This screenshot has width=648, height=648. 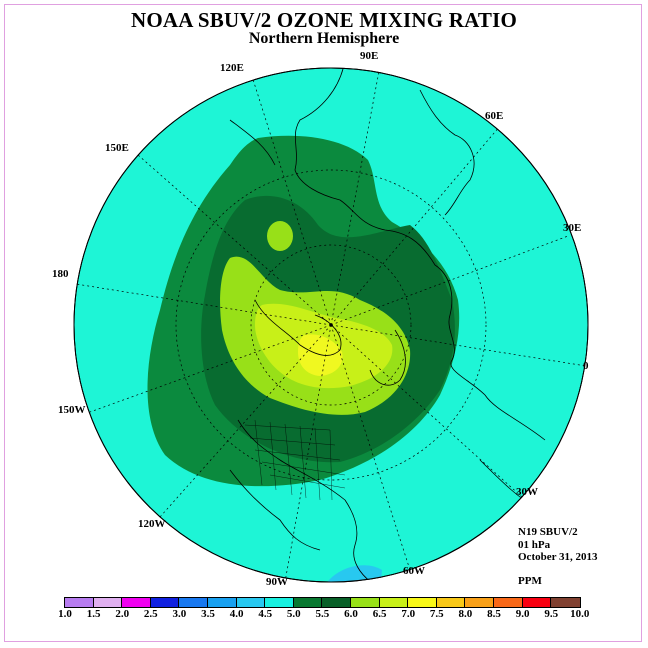 I want to click on colorbar-tick-label: 3.5, so click(x=208, y=614).